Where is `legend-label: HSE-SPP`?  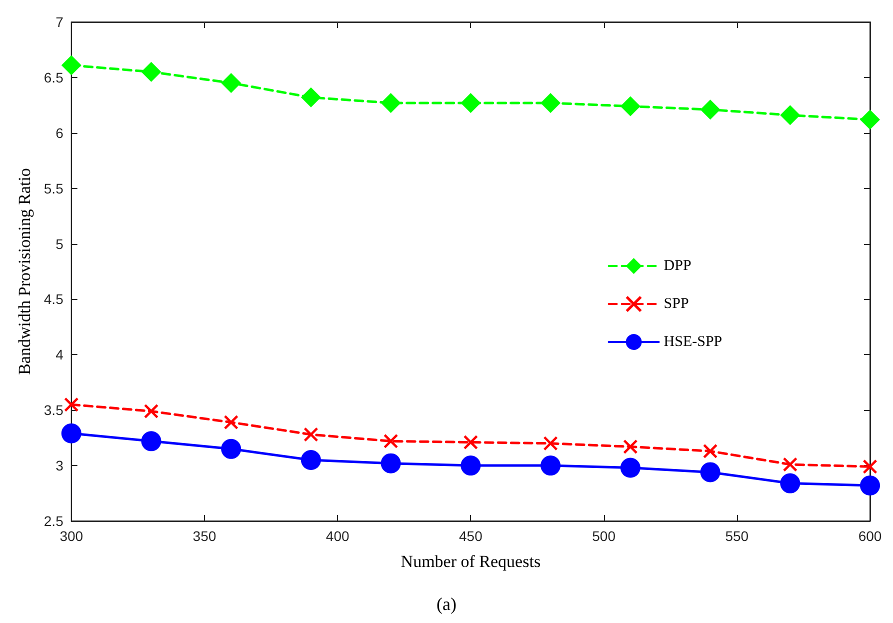
legend-label: HSE-SPP is located at coordinates (693, 342).